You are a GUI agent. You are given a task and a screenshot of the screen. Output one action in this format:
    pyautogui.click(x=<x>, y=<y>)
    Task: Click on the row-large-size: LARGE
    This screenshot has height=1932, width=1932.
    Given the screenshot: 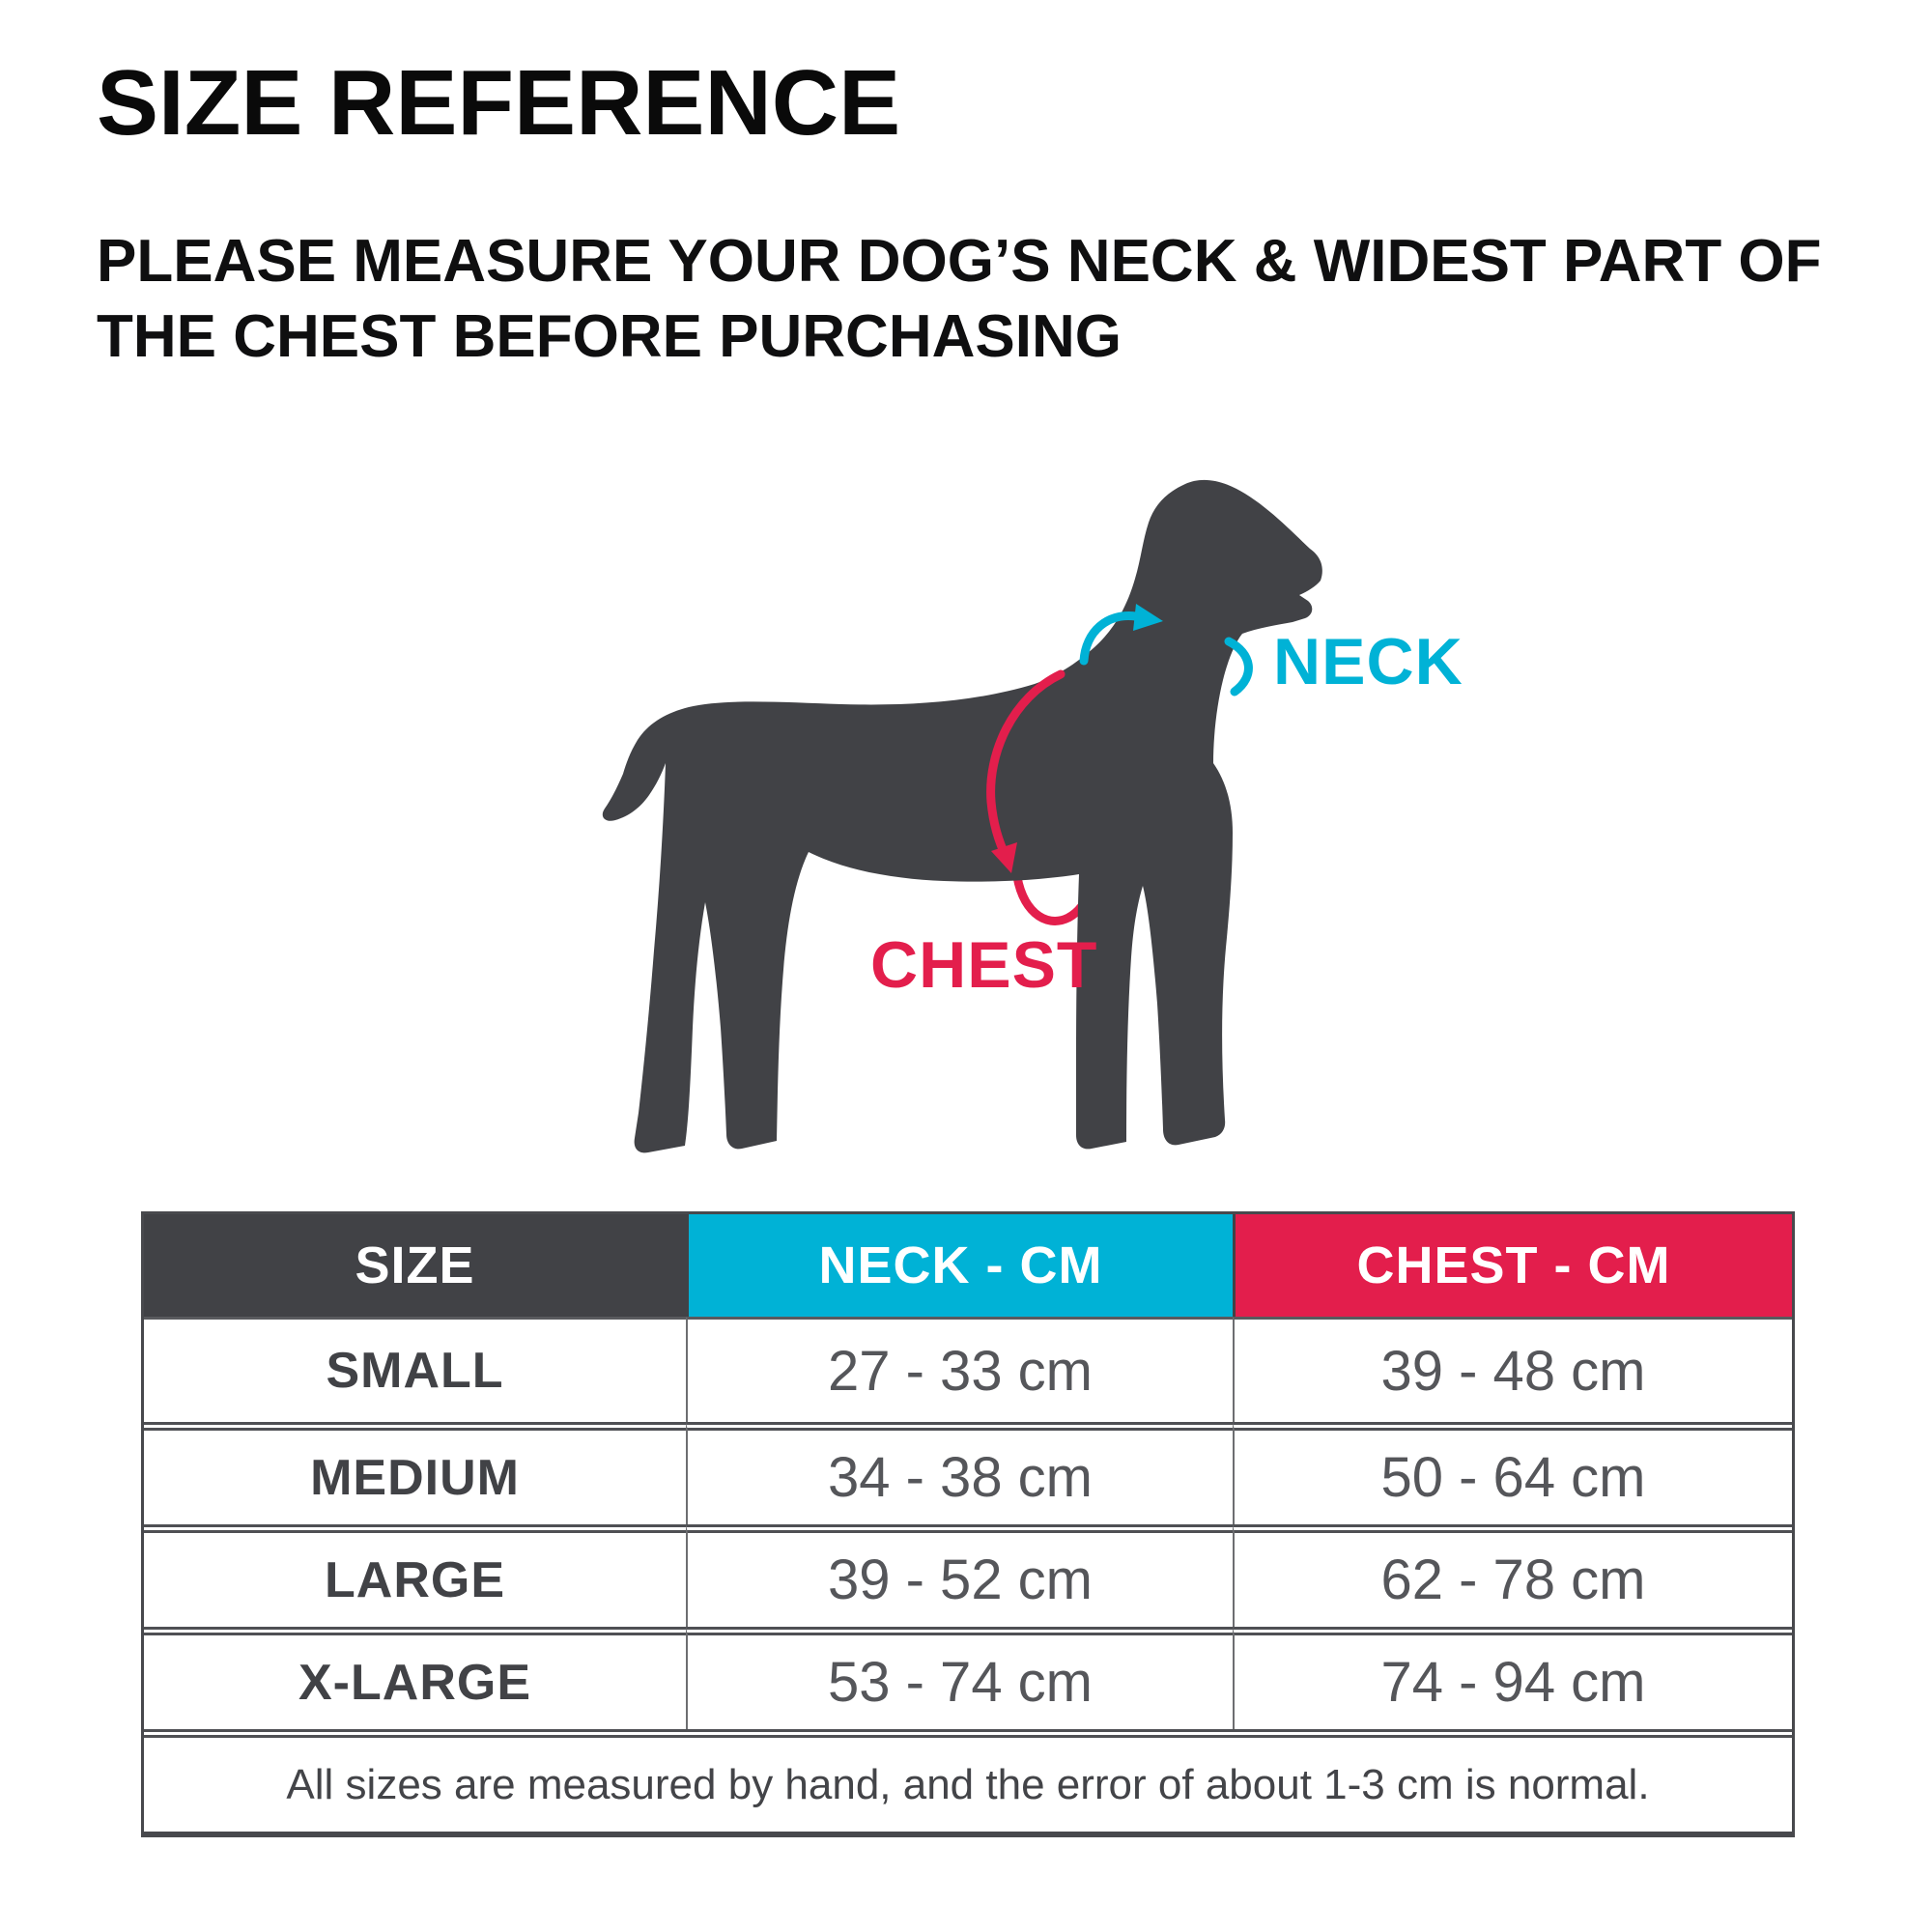 What is the action you would take?
    pyautogui.click(x=415, y=1575)
    